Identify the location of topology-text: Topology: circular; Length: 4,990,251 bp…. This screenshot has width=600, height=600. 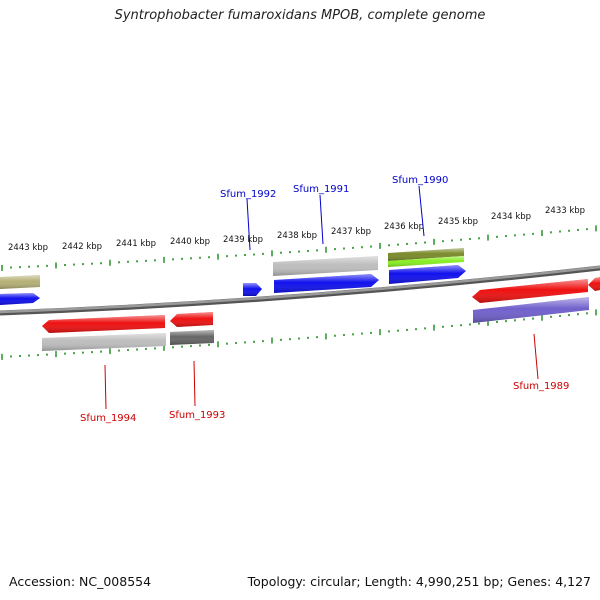
(419, 581).